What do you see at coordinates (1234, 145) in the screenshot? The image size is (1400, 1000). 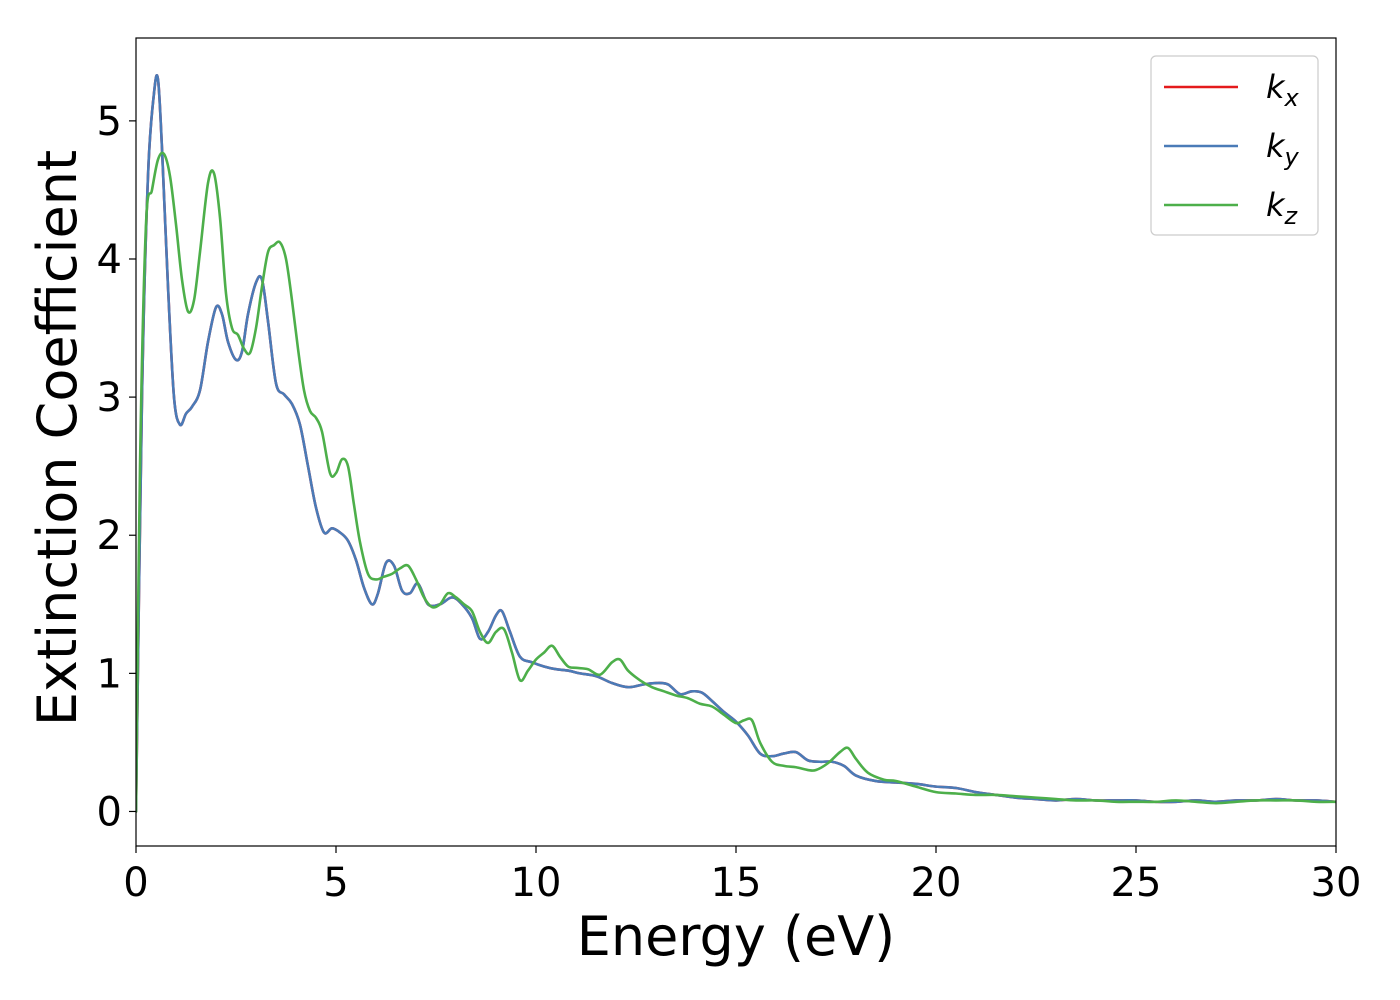 I see `legend: kx ky kz` at bounding box center [1234, 145].